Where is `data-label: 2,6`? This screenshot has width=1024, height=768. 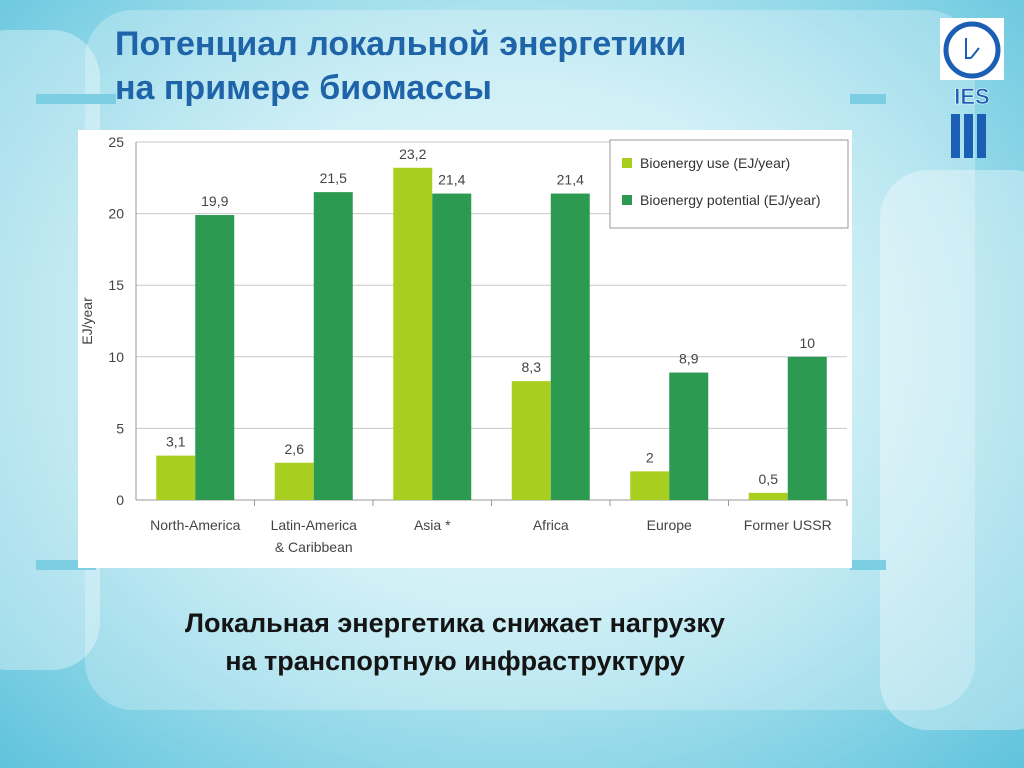 data-label: 2,6 is located at coordinates (295, 449).